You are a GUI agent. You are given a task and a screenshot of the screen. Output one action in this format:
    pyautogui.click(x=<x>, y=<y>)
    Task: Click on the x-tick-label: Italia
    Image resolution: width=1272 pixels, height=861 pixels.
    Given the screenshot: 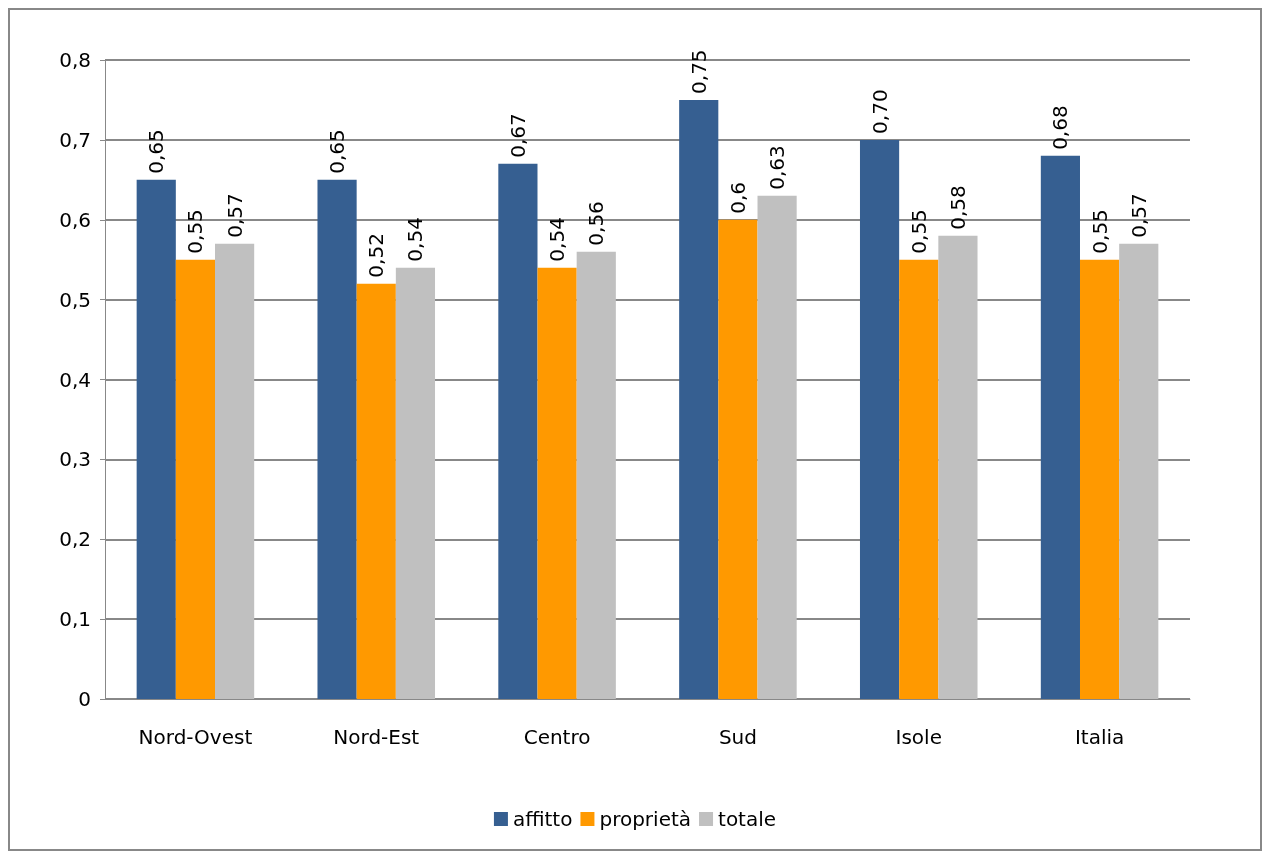 What is the action you would take?
    pyautogui.click(x=1099, y=737)
    